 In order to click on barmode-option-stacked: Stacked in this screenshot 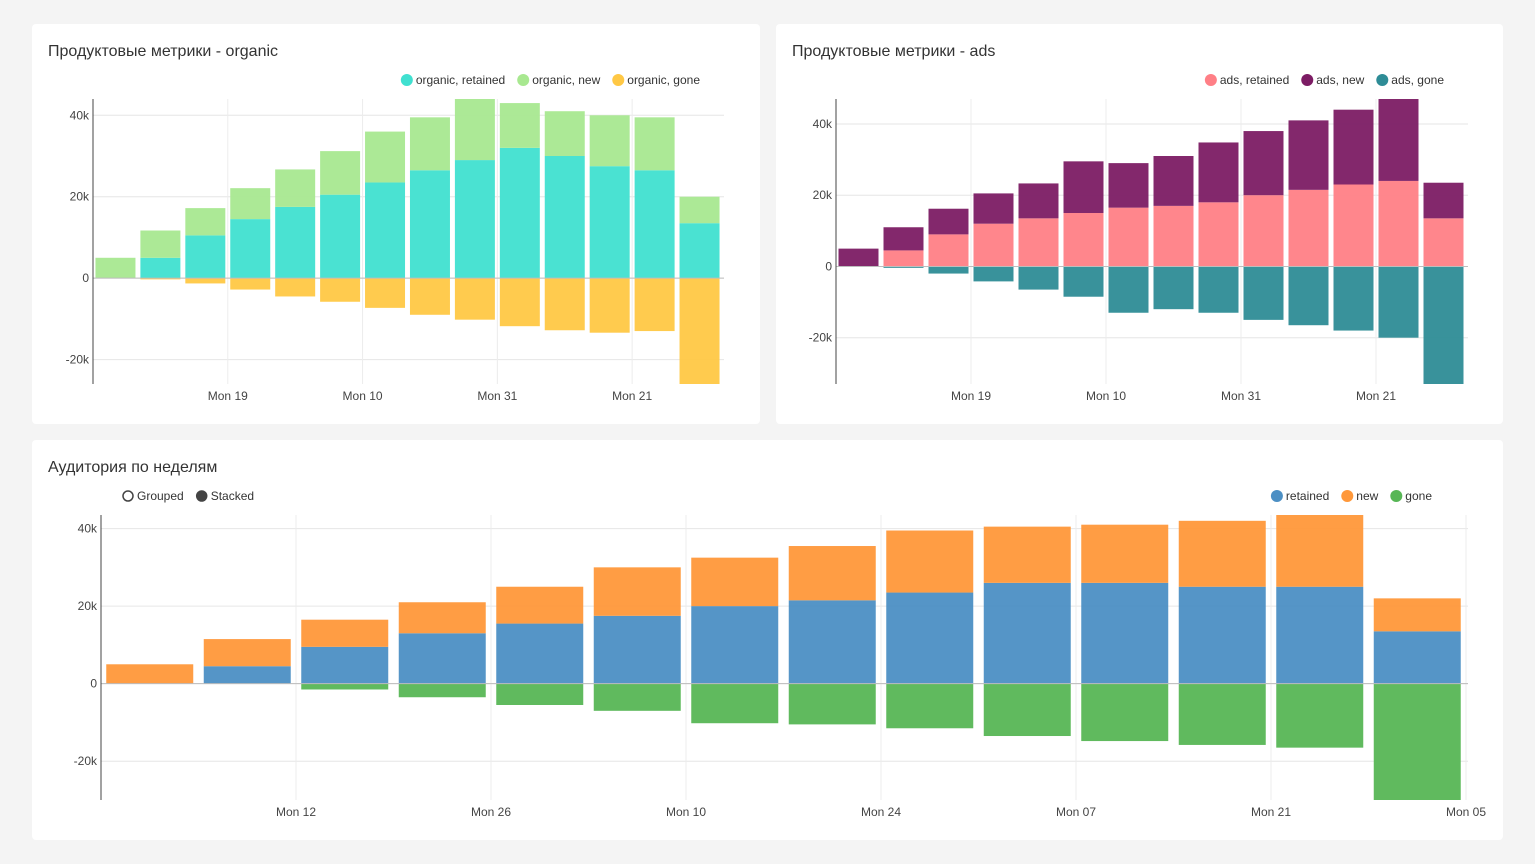, I will do `click(224, 496)`.